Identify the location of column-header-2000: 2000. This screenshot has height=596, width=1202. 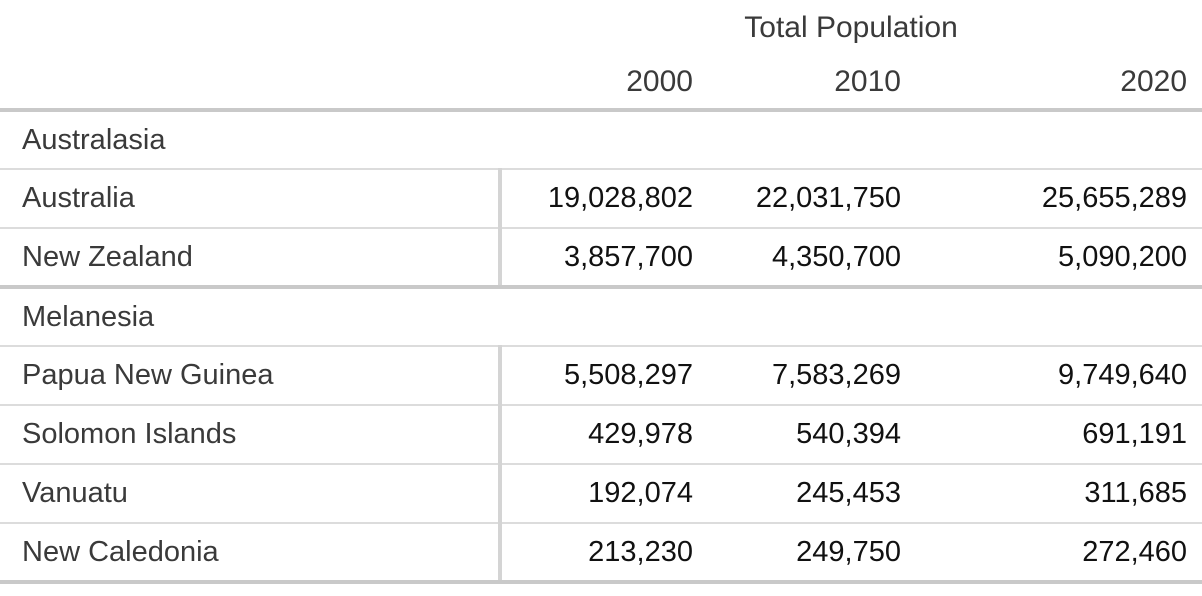
(604, 83).